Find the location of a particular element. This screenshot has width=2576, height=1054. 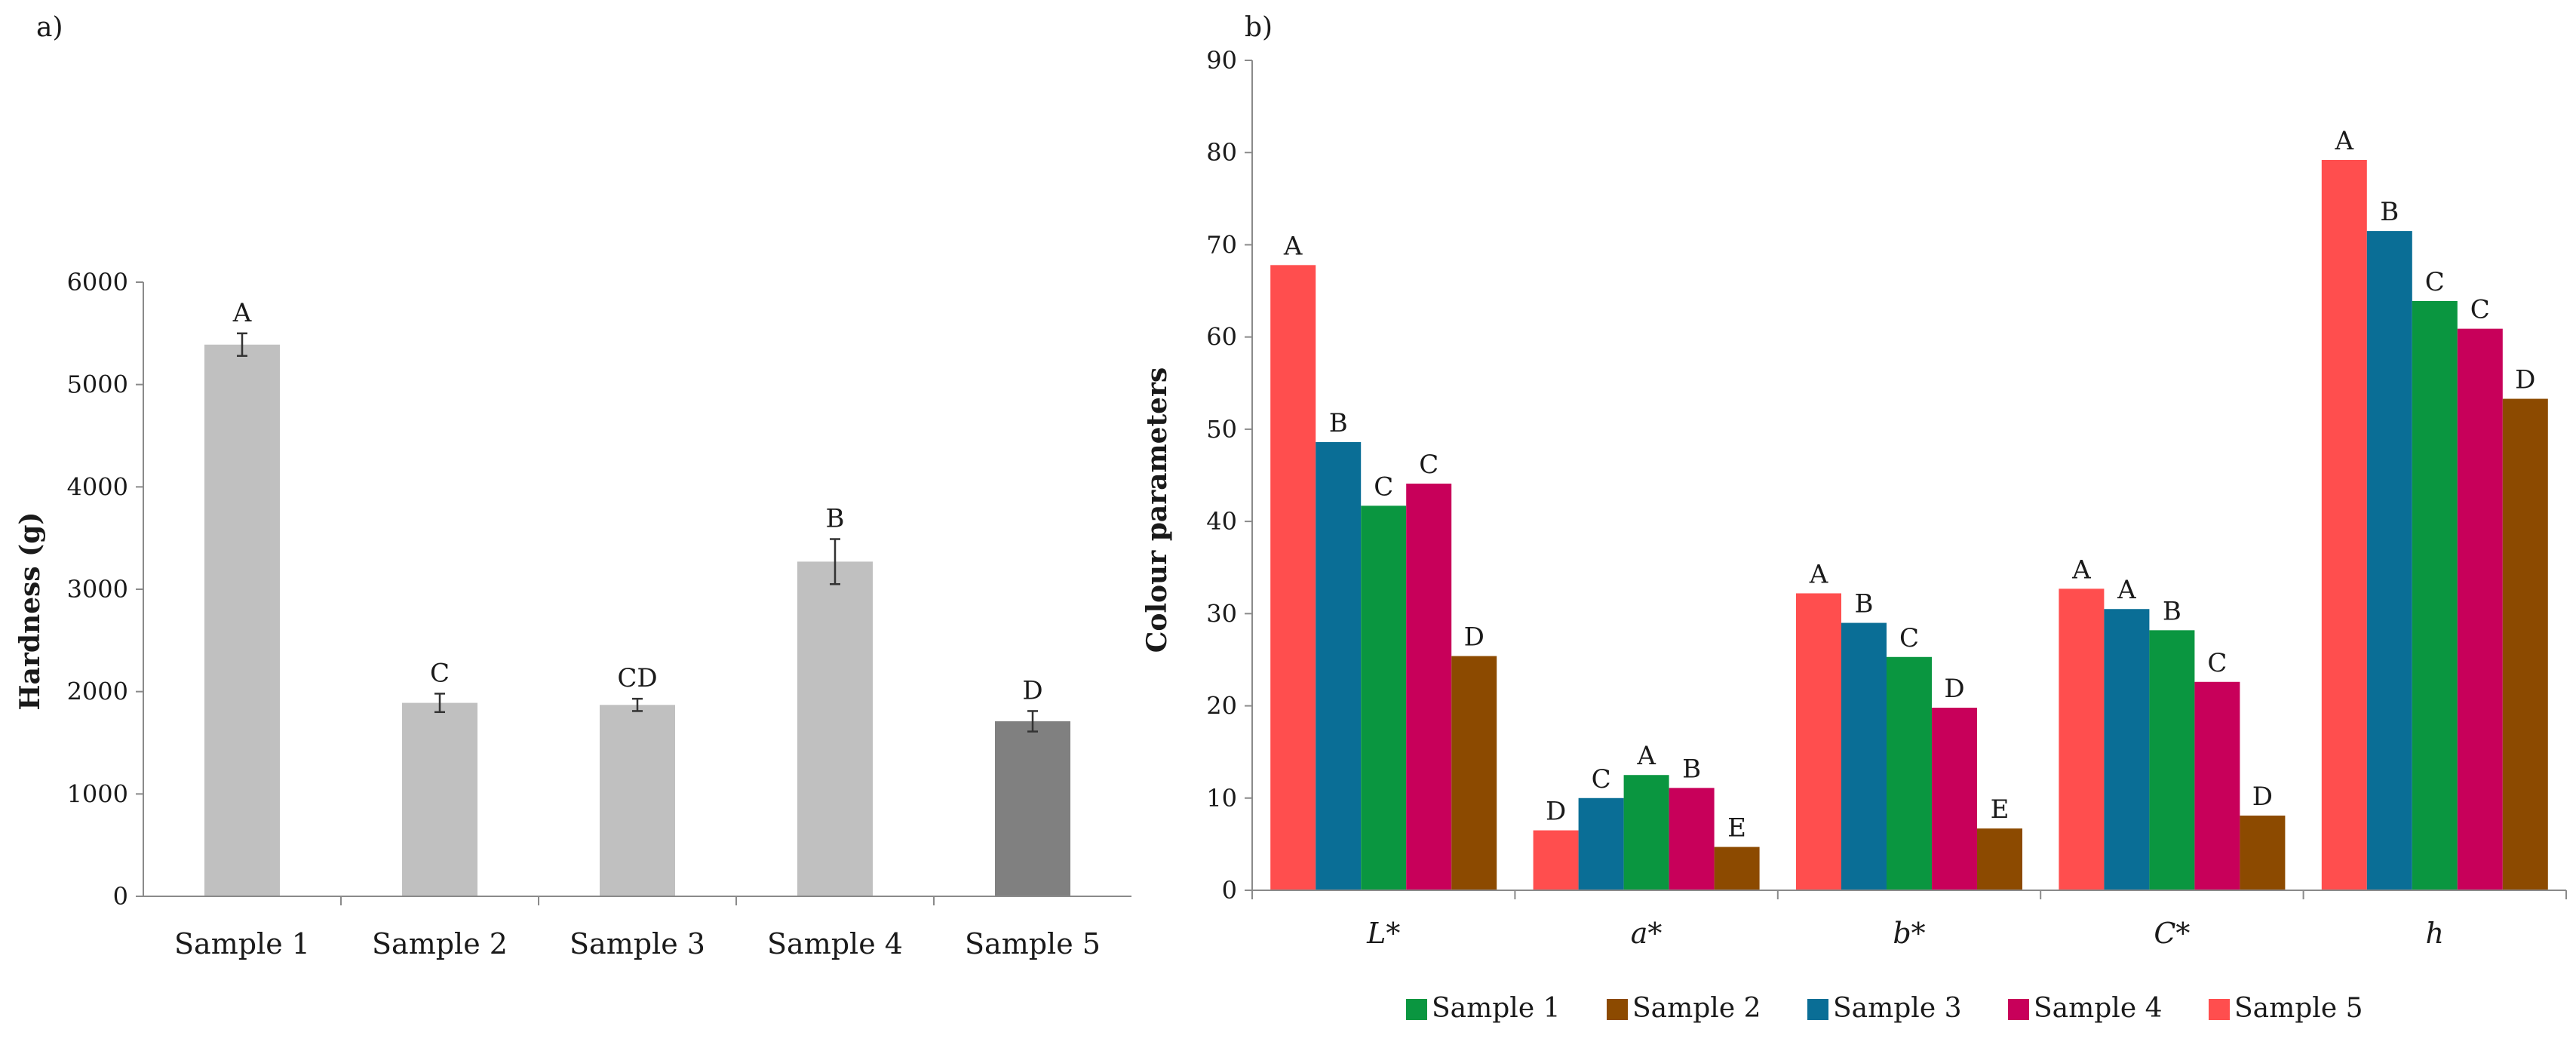

y-tick-label: 30 is located at coordinates (1221, 613).